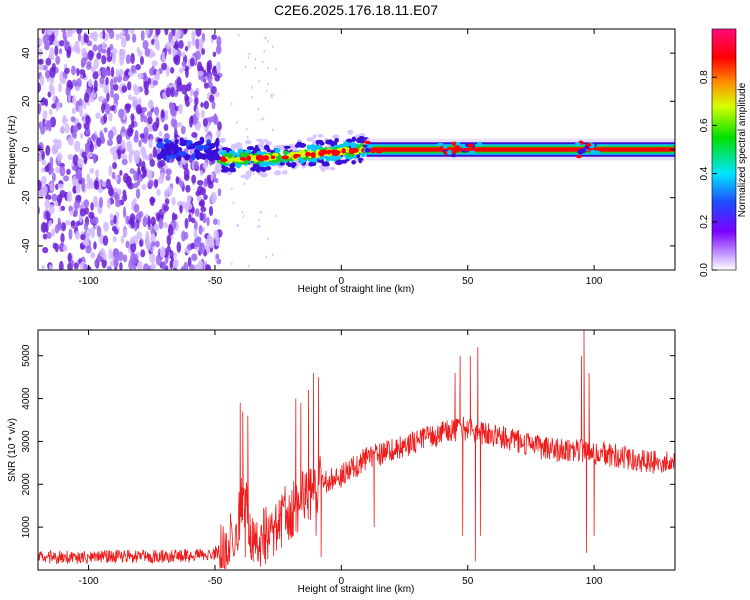 The image size is (750, 600). I want to click on colorbar-tick-label: 0.0, so click(704, 270).